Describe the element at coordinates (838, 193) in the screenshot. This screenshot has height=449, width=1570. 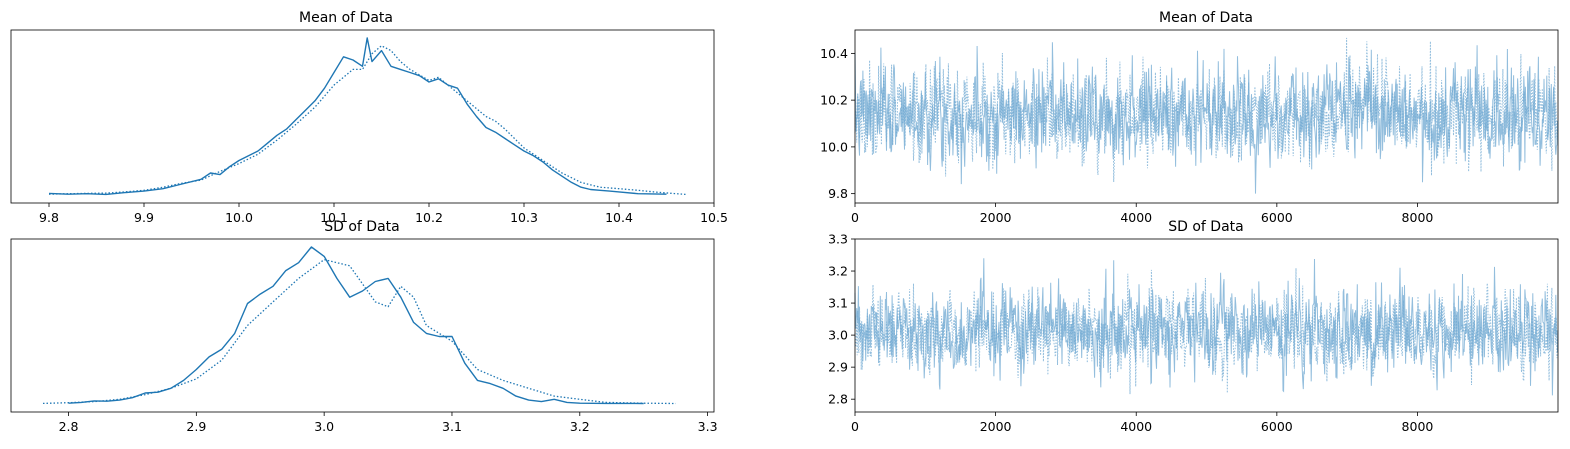
I see `y-tick-label: 9.8` at that location.